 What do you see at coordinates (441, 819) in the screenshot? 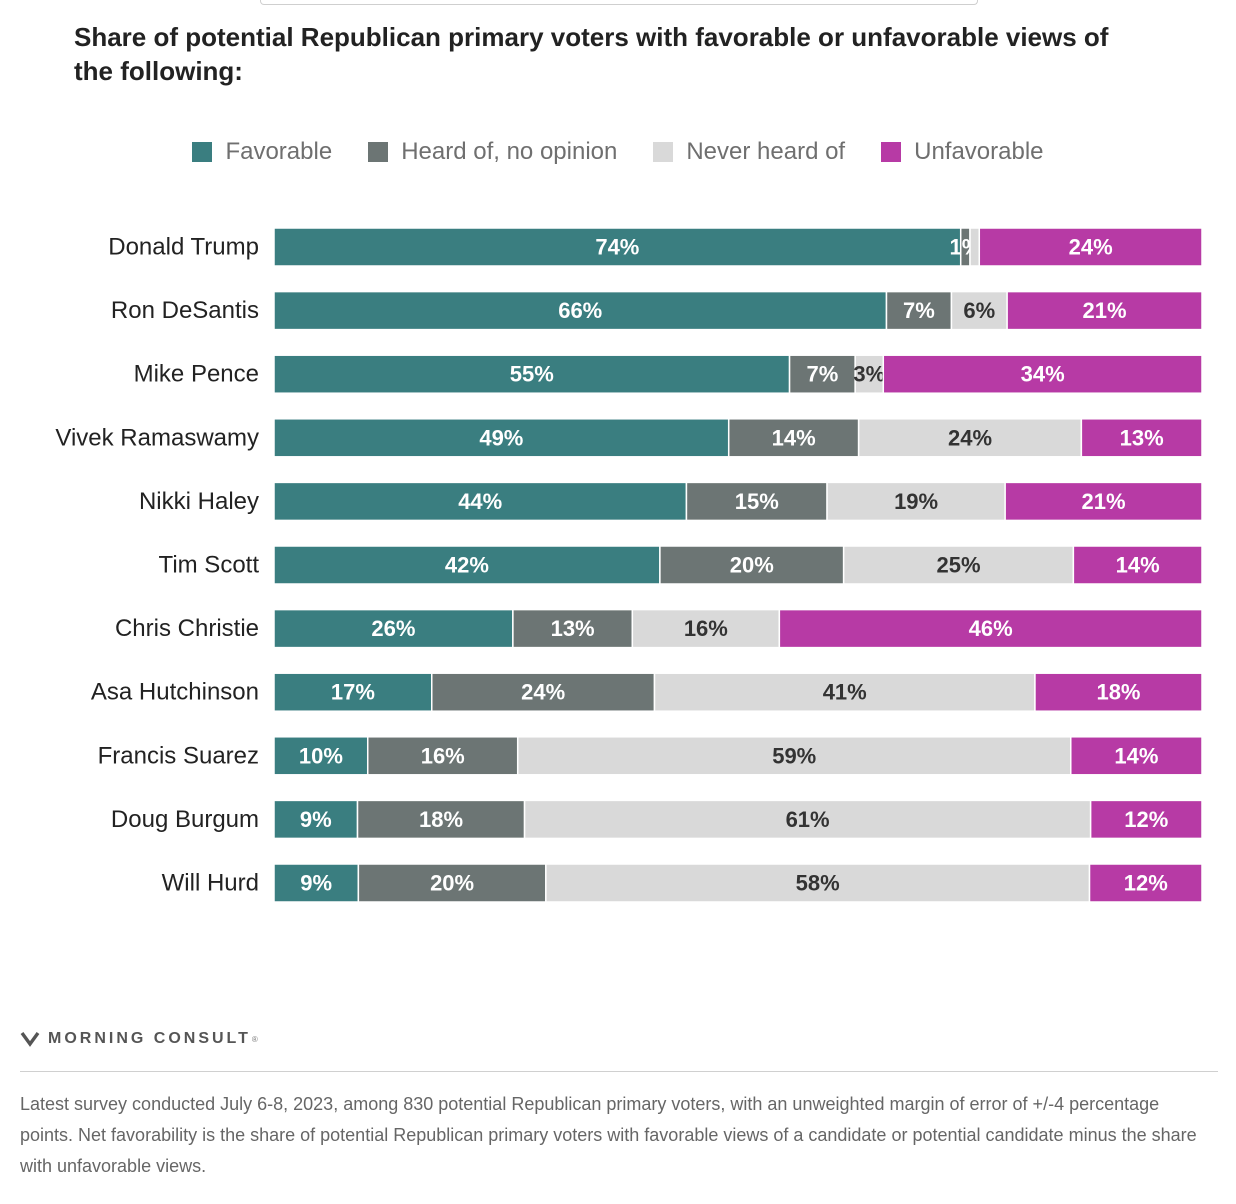
I see `data-label-doug-burgum-heard-of-no-opinion: 18%` at bounding box center [441, 819].